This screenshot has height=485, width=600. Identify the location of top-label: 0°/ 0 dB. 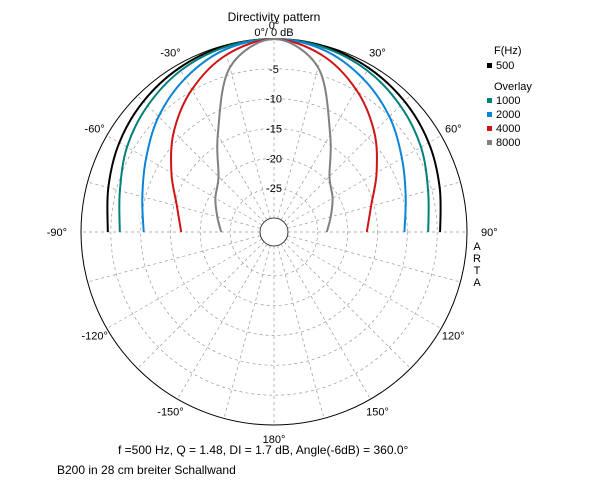
(273, 33).